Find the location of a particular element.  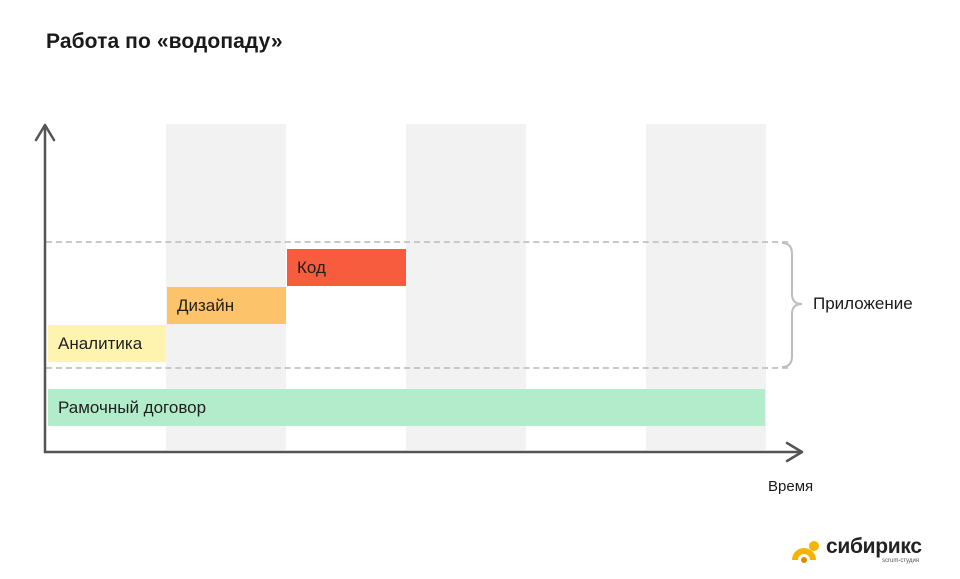

brand-logo: сибирикс scrum-студия is located at coordinates (860, 551).